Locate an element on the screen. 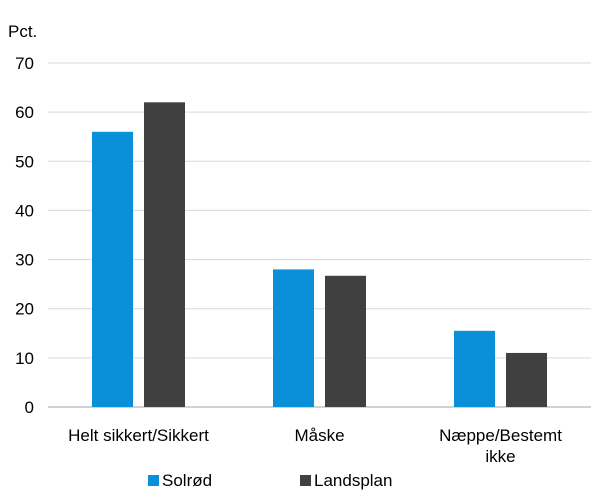 The height and width of the screenshot is (490, 593). y-tick-label: 0 is located at coordinates (29, 407).